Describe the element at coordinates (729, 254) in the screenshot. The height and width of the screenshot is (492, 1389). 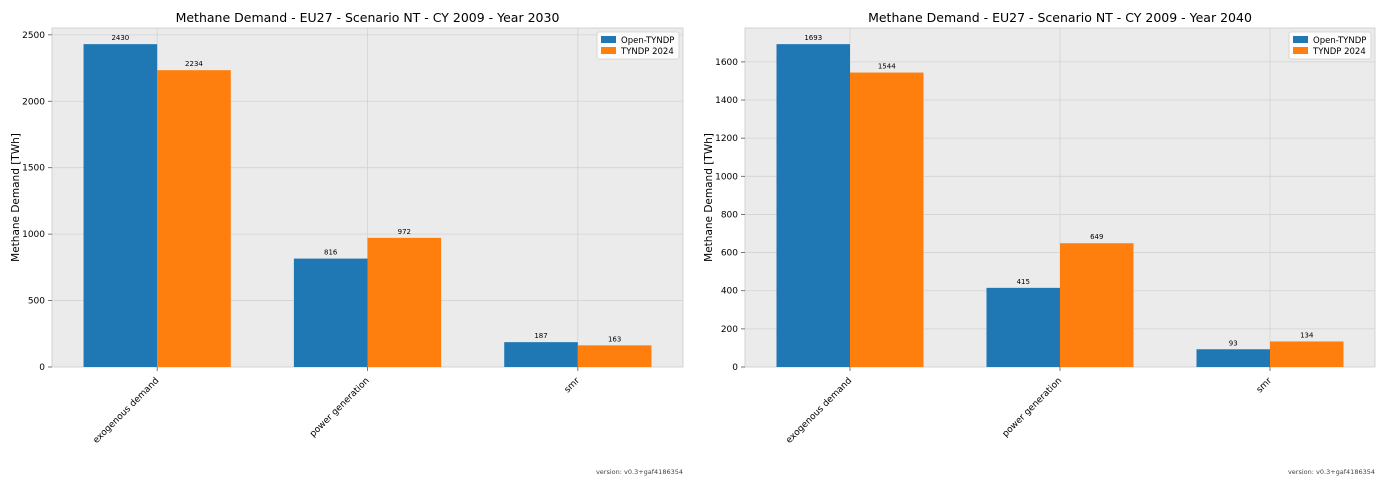
I see `y-tick-label: 600` at that location.